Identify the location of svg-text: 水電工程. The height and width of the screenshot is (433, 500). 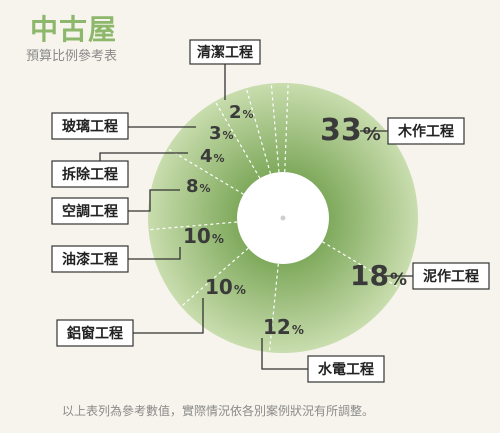
(346, 369).